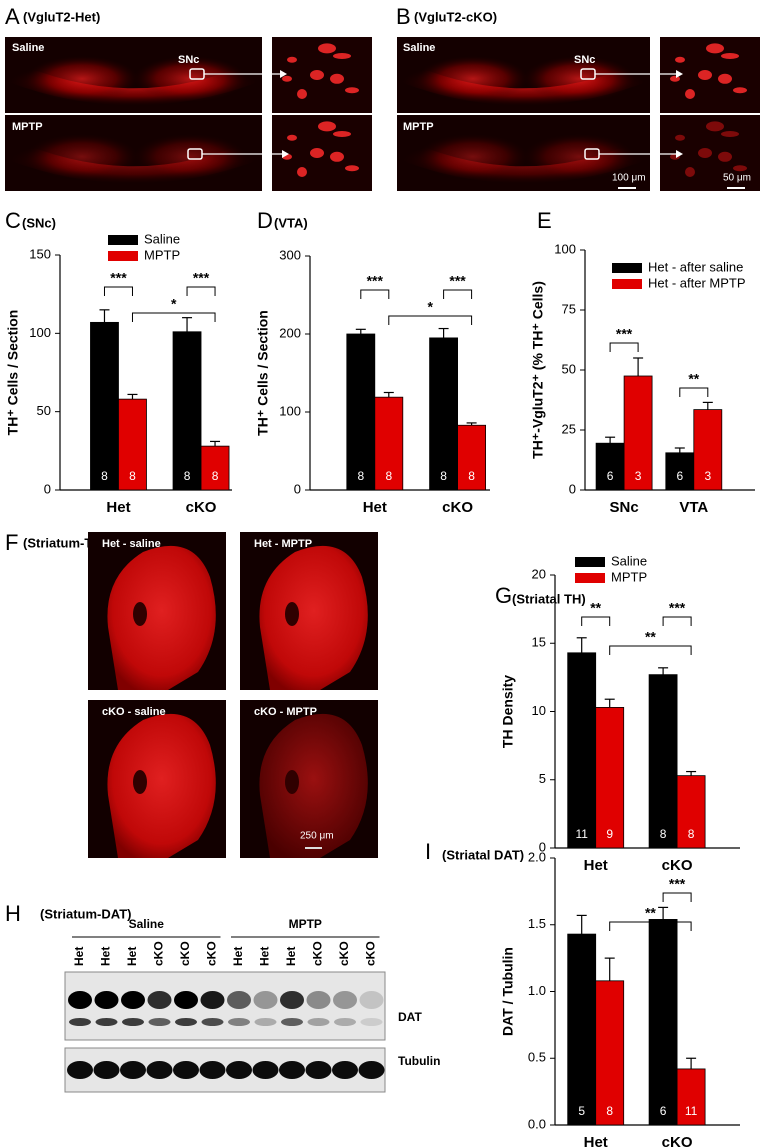  What do you see at coordinates (131, 544) in the screenshot?
I see `image-label: Het - saline` at bounding box center [131, 544].